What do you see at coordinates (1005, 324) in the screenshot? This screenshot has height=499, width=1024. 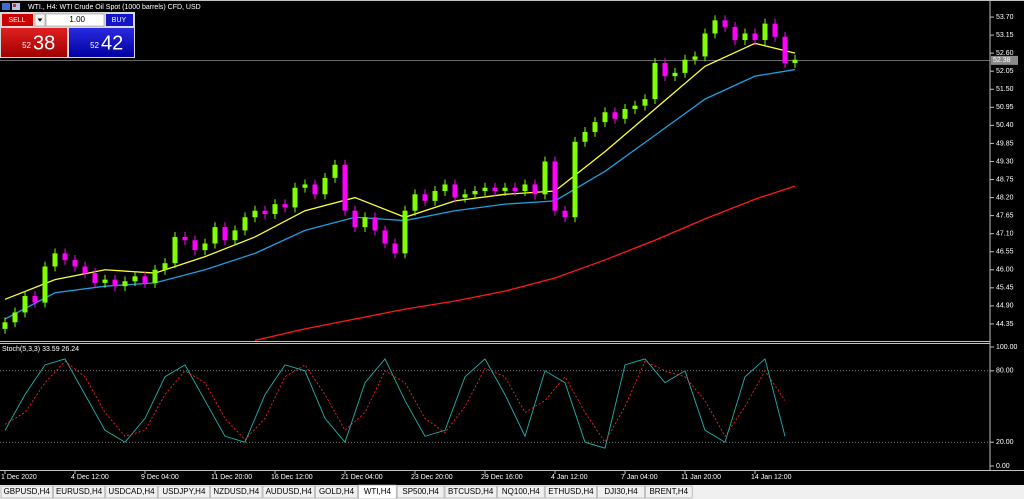 I see `y-tick-label: 44.35` at bounding box center [1005, 324].